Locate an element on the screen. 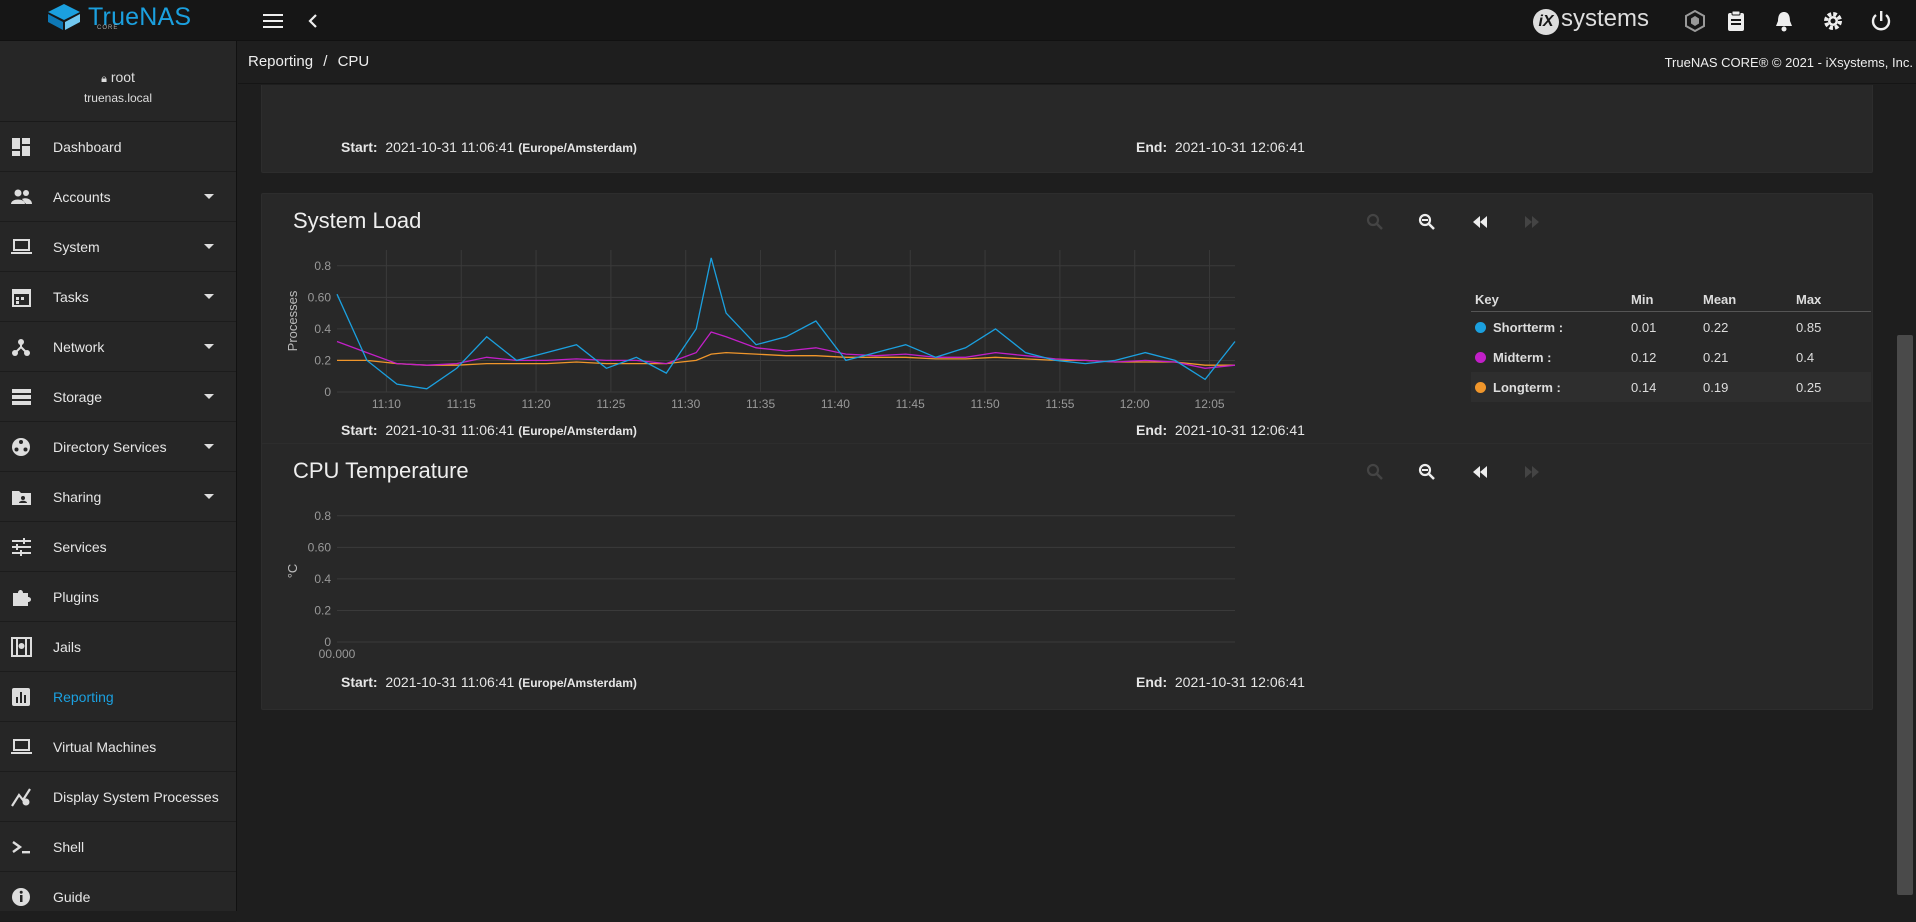 The height and width of the screenshot is (922, 1916). truecommand-button is located at coordinates (1695, 21).